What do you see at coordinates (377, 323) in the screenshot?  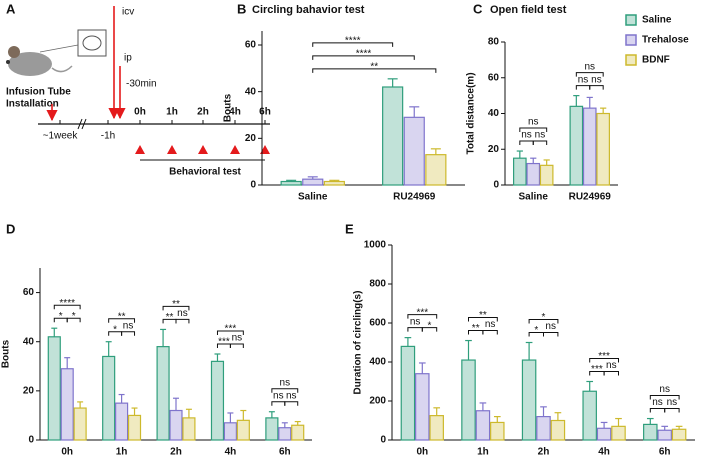 I see `y-tick-label: 600` at bounding box center [377, 323].